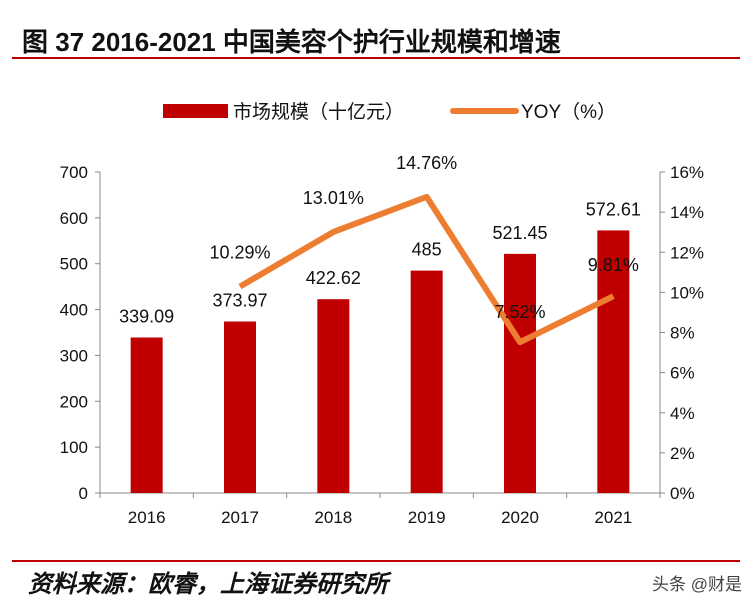  What do you see at coordinates (682, 373) in the screenshot?
I see `y2-tick-label: 6%` at bounding box center [682, 373].